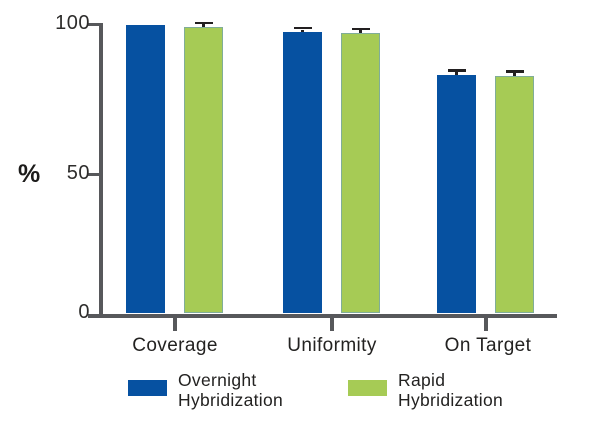 This screenshot has height=425, width=600. I want to click on legend-swatch-rapid-hybridization, so click(367, 388).